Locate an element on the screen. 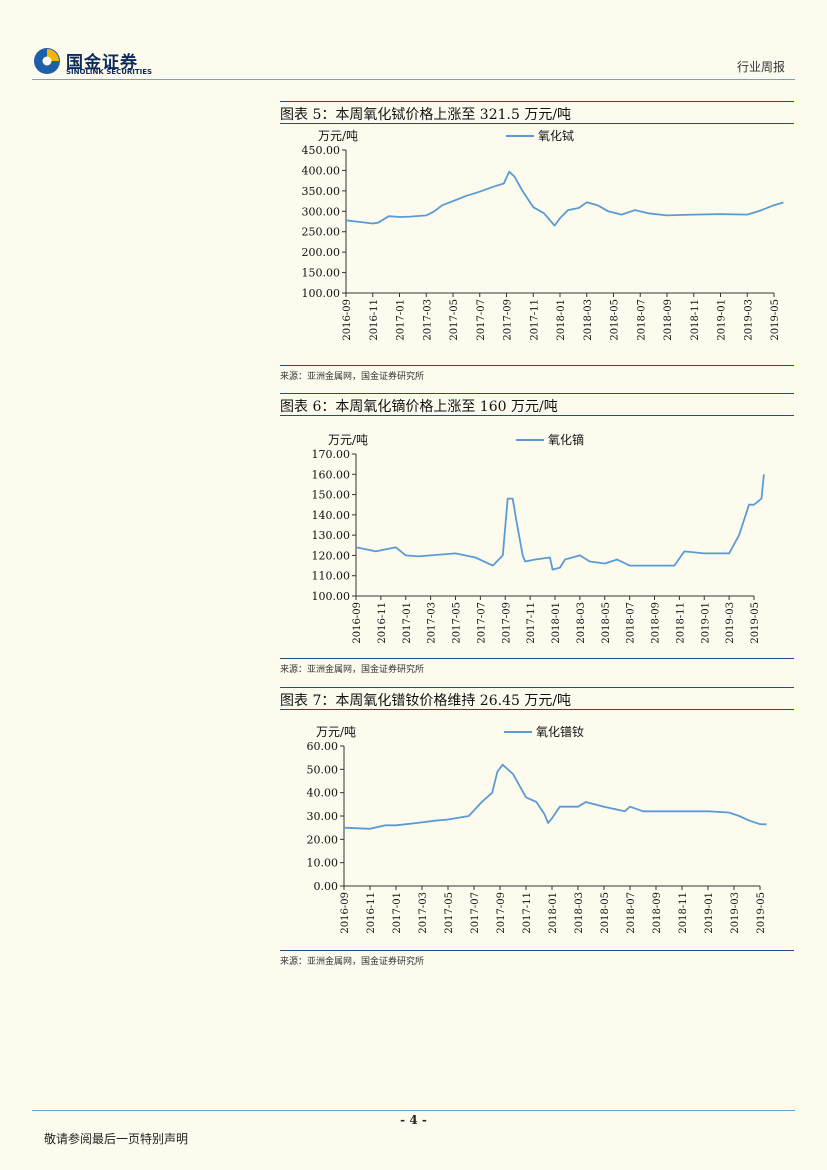  legend-label: 氧化镨钕 is located at coordinates (560, 731).